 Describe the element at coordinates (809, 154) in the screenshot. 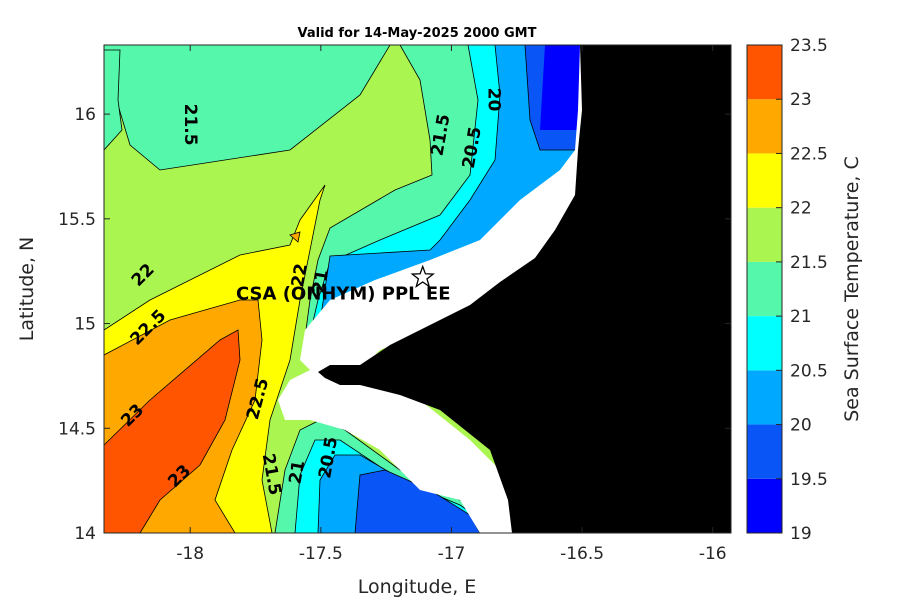

I see `colorbar-tick-label: 22.5` at that location.